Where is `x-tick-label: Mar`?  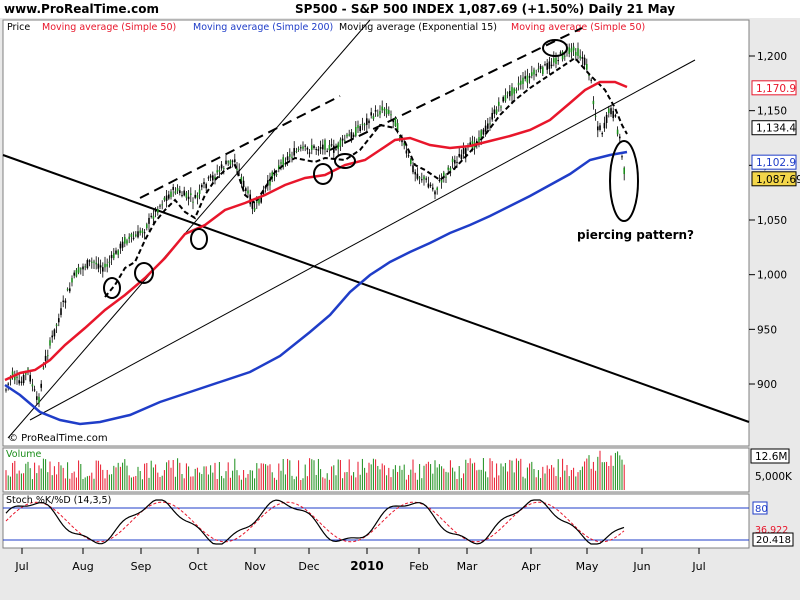 x-tick-label: Mar is located at coordinates (467, 566).